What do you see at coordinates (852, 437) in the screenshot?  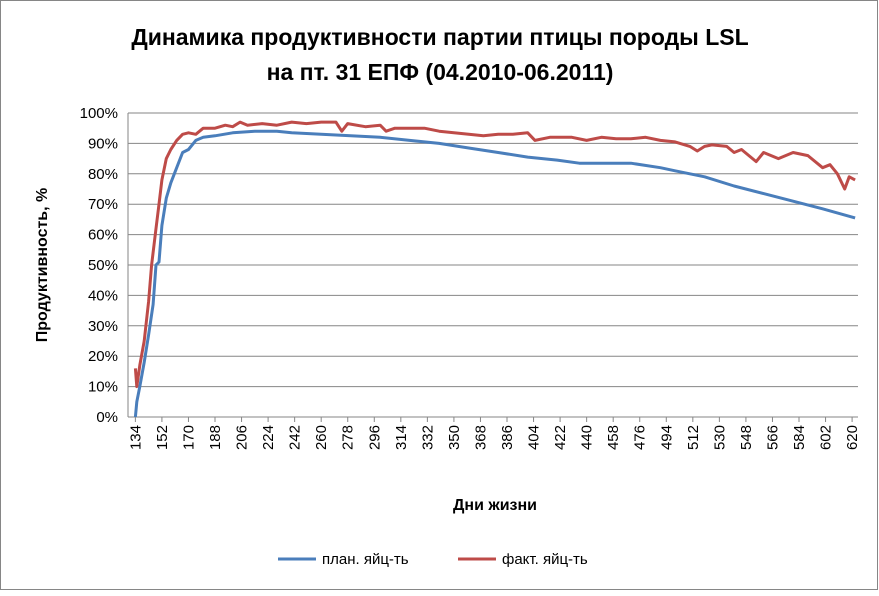 I see `x-tick-label: 620` at bounding box center [852, 437].